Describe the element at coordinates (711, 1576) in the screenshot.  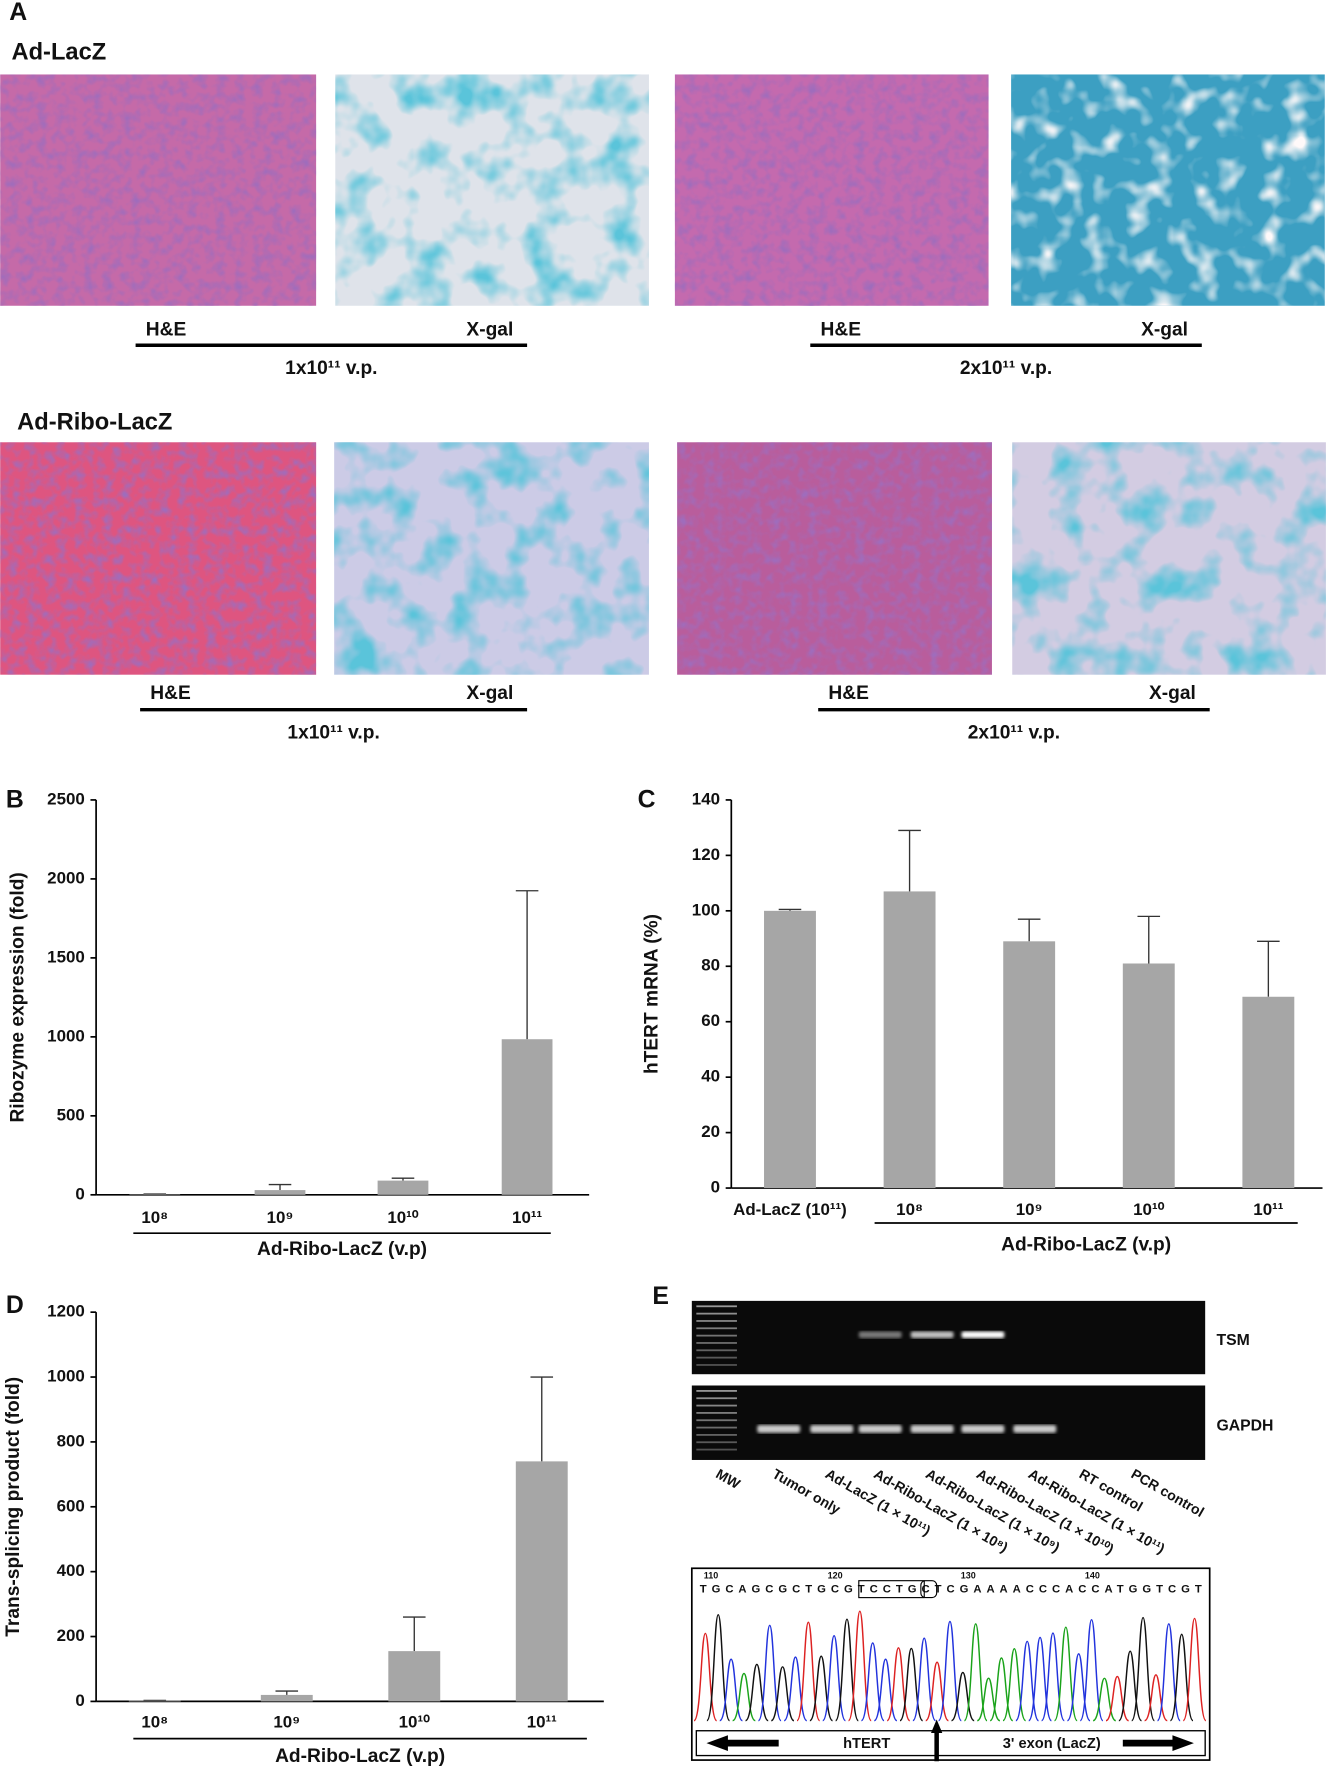
I see `position-label: 110` at that location.